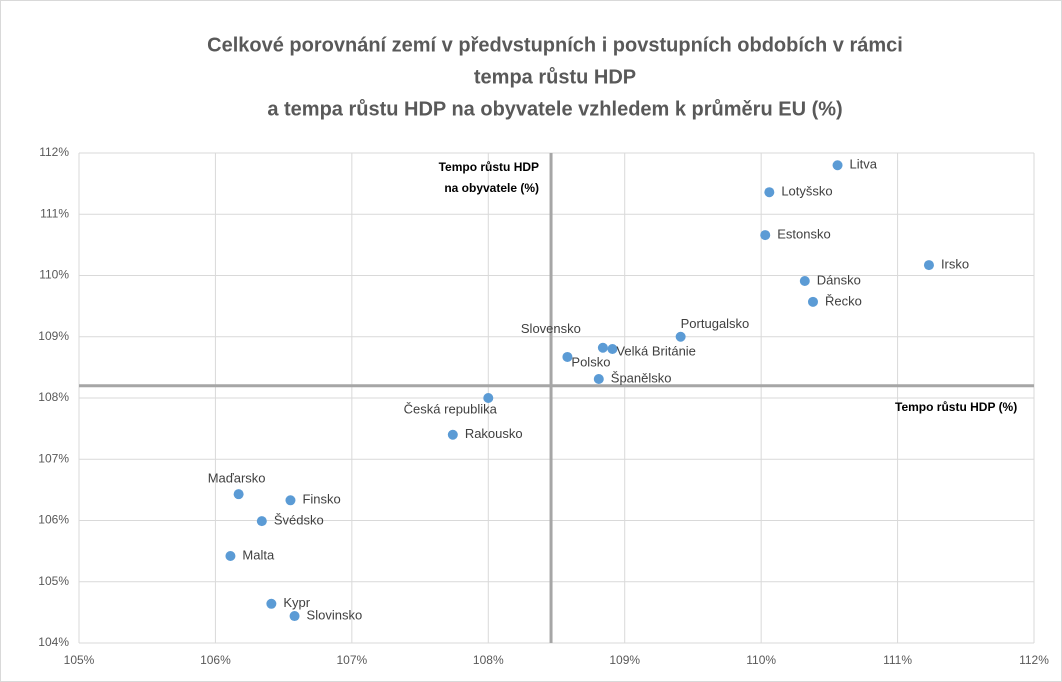 Image resolution: width=1062 pixels, height=682 pixels. What do you see at coordinates (215, 660) in the screenshot?
I see `x-tick-label: 106%` at bounding box center [215, 660].